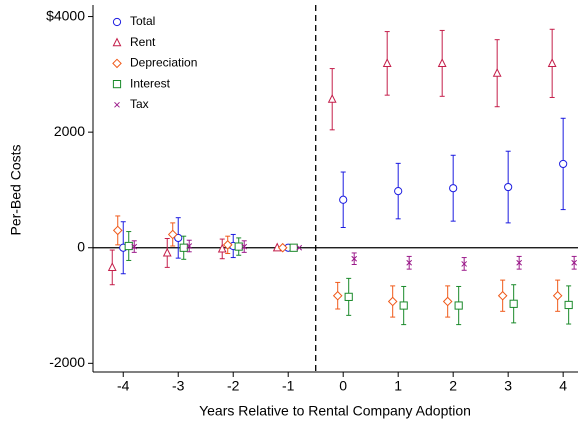 Image resolution: width=579 pixels, height=427 pixels. What do you see at coordinates (139, 104) in the screenshot?
I see `legend-label: Tax` at bounding box center [139, 104].